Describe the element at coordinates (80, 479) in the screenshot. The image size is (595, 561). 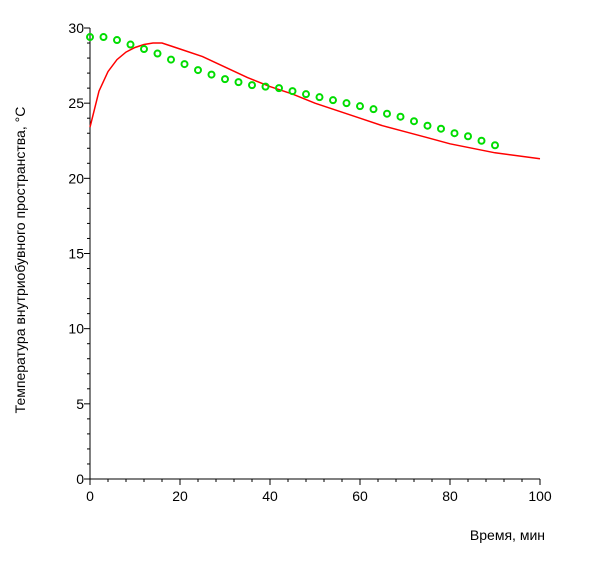
I see `y-tick-label: 0` at that location.